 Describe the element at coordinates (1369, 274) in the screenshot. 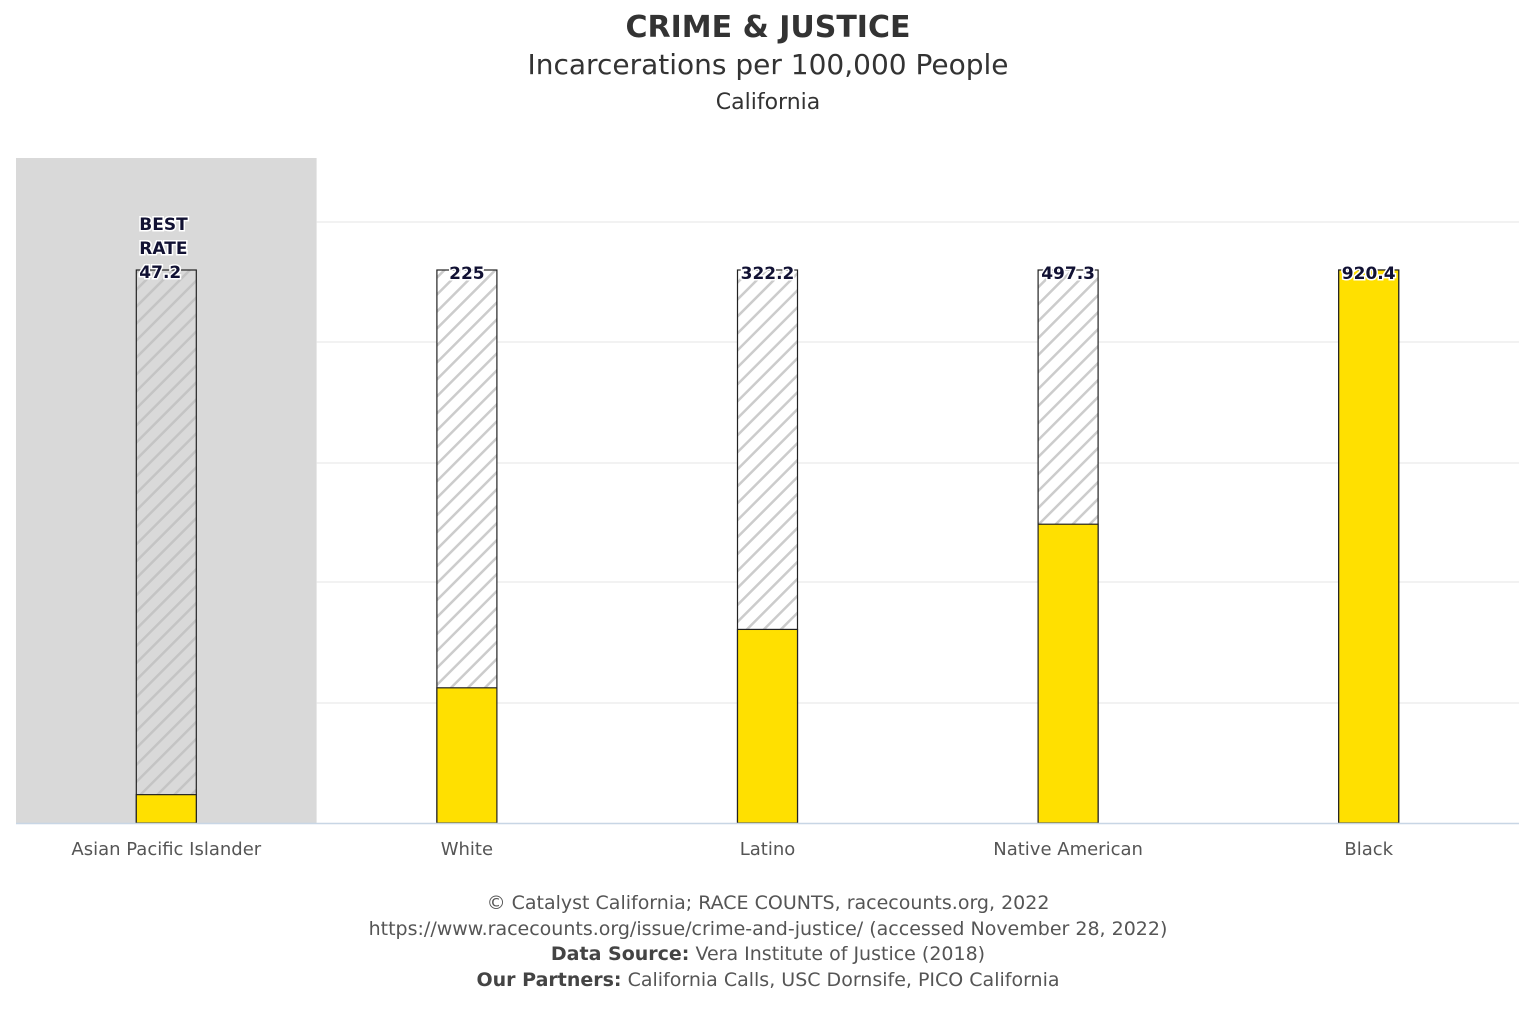

I see `data-label: 920.4` at that location.